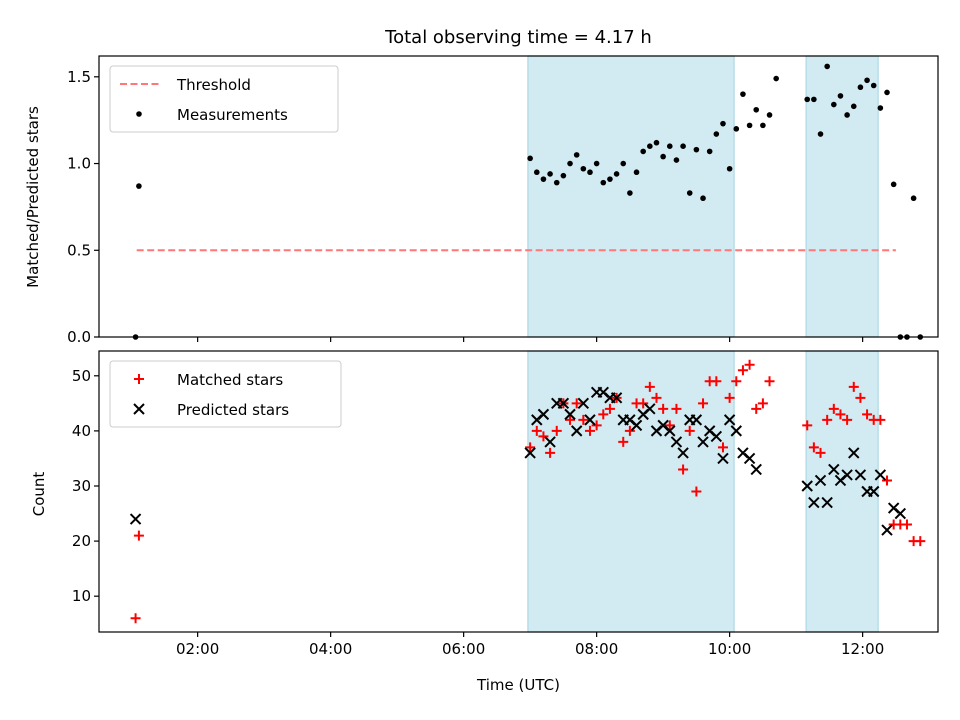 This screenshot has height=720, width=960. What do you see at coordinates (81, 541) in the screenshot?
I see `y-tick-label: 20` at bounding box center [81, 541].